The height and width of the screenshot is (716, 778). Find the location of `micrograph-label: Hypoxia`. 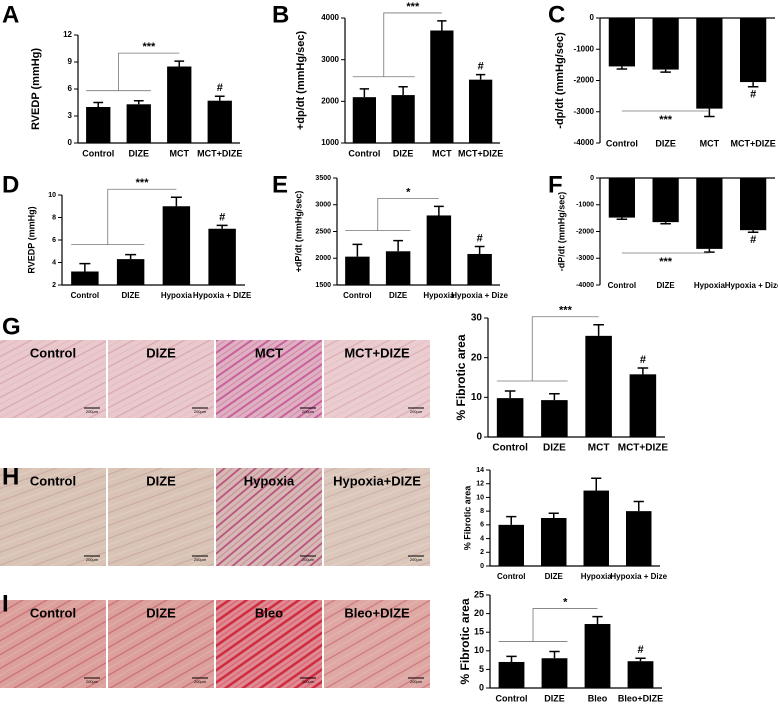

micrograph-label: Hypoxia is located at coordinates (269, 480).